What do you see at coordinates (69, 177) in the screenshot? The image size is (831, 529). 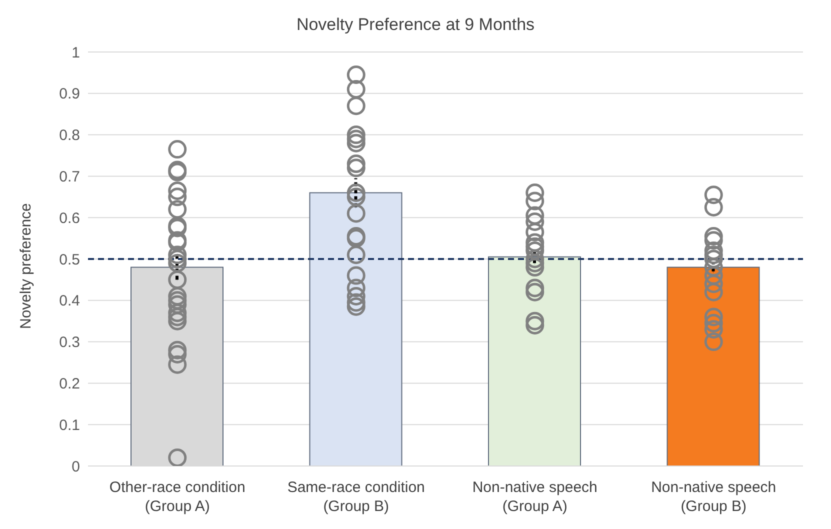 I see `y-tick-label: 0.7` at bounding box center [69, 177].